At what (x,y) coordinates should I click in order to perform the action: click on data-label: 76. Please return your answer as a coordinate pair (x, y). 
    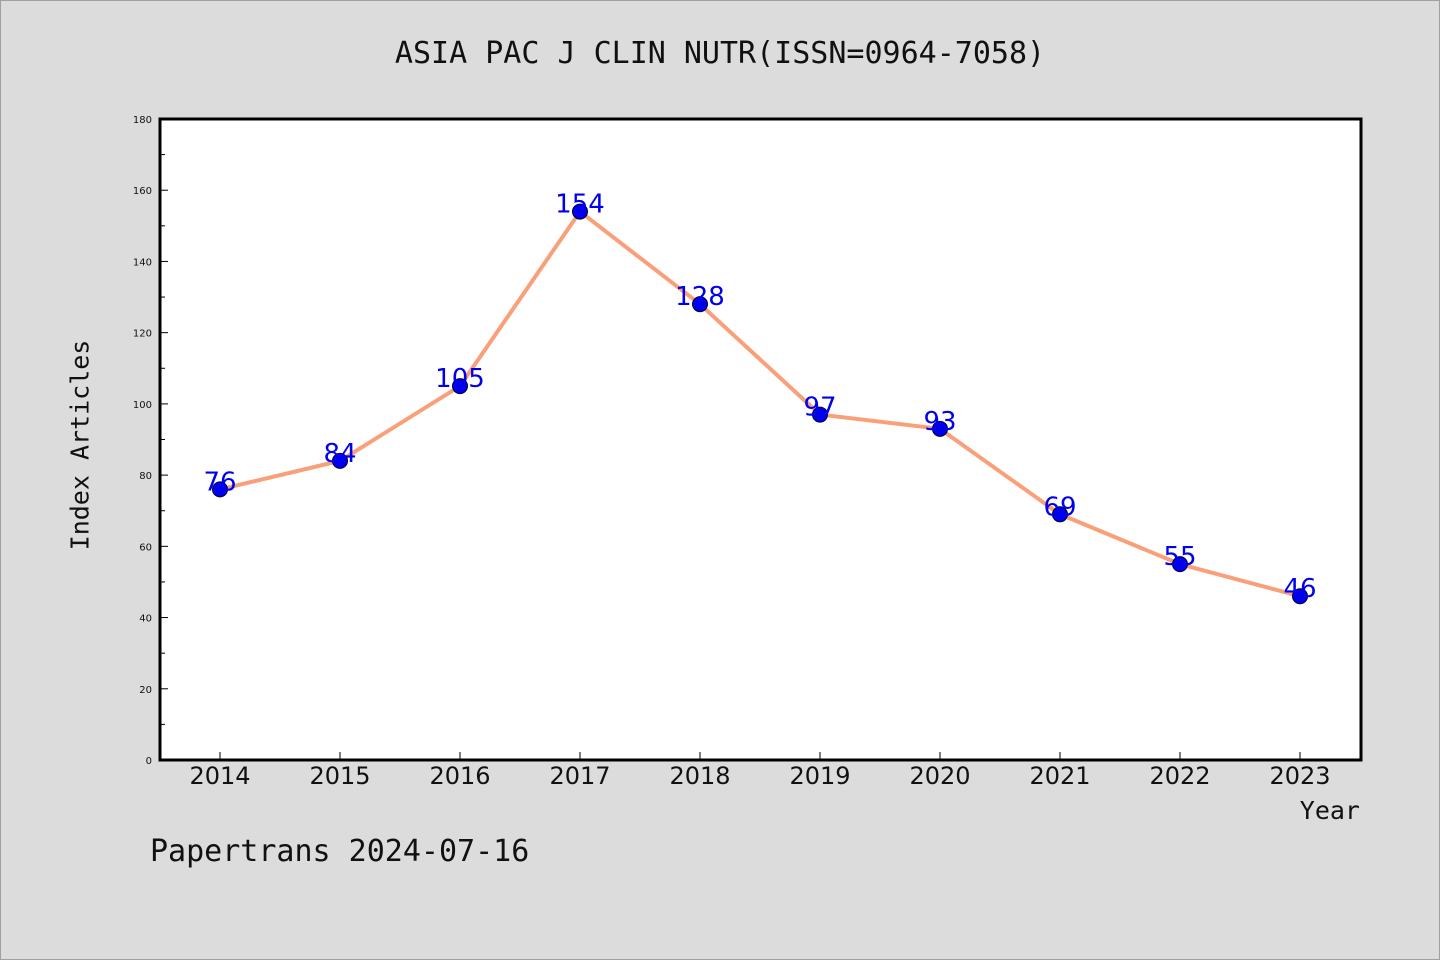
    Looking at the image, I should click on (219, 482).